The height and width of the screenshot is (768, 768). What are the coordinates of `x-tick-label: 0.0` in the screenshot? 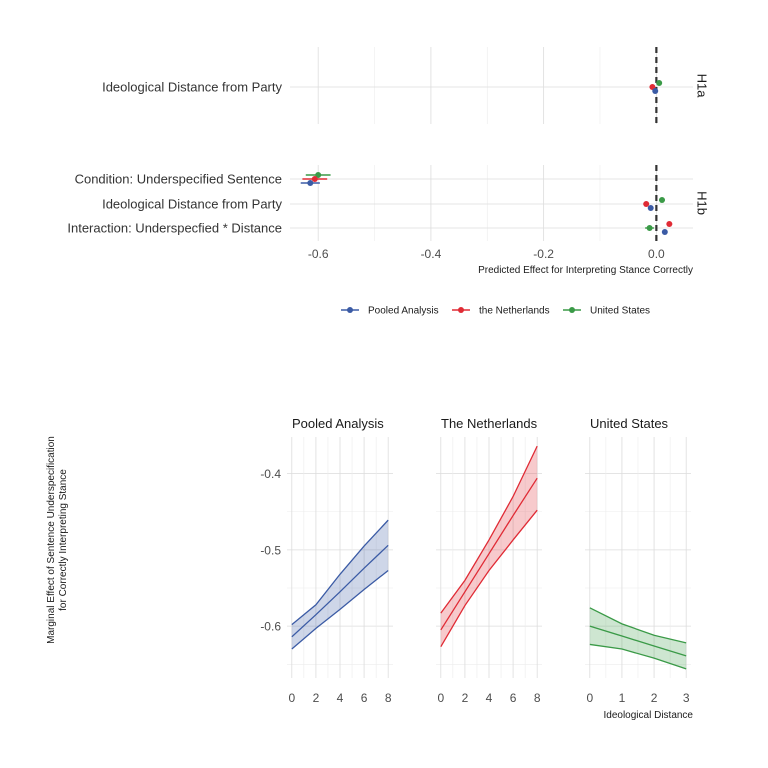 It's located at (656, 254).